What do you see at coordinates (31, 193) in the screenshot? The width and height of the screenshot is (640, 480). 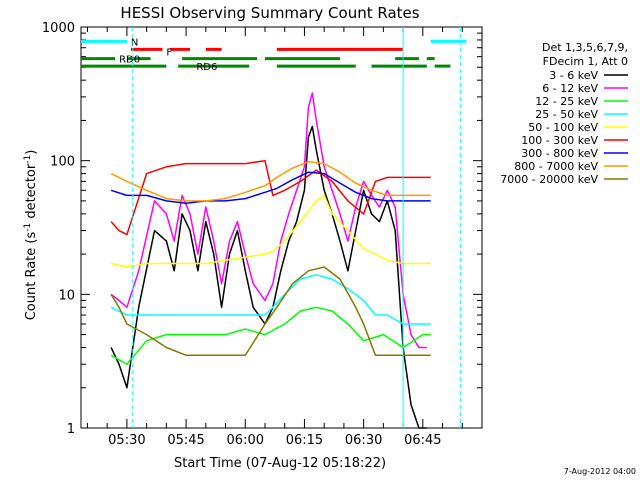 I see `y-axis-label-mid: detector` at bounding box center [31, 193].